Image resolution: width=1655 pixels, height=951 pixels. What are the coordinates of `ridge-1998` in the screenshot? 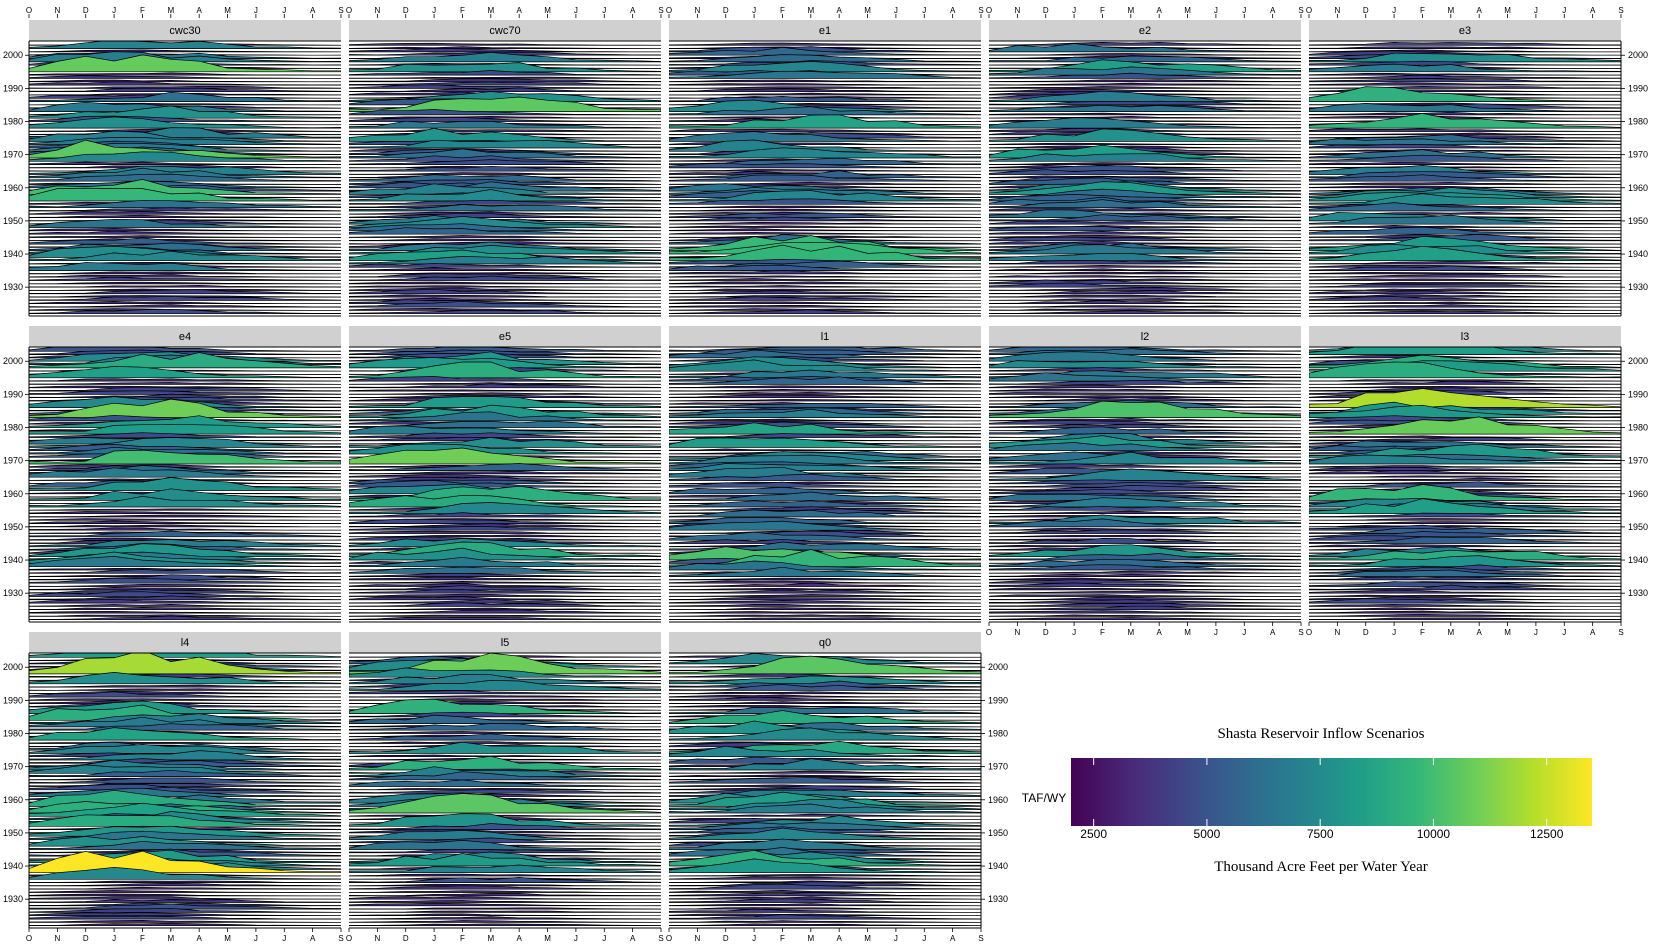 It's located at (825, 665).